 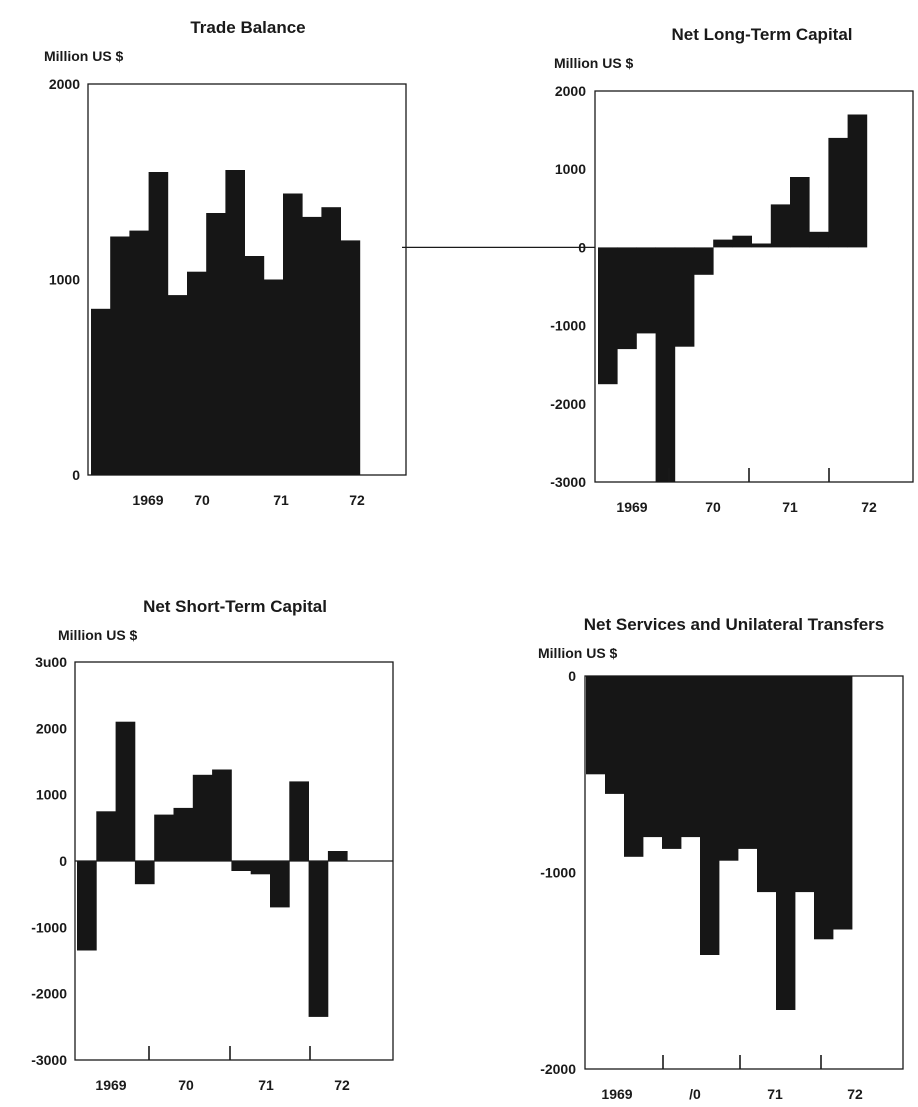 I want to click on chart-title: Net Long-Term Capital, so click(x=761, y=34).